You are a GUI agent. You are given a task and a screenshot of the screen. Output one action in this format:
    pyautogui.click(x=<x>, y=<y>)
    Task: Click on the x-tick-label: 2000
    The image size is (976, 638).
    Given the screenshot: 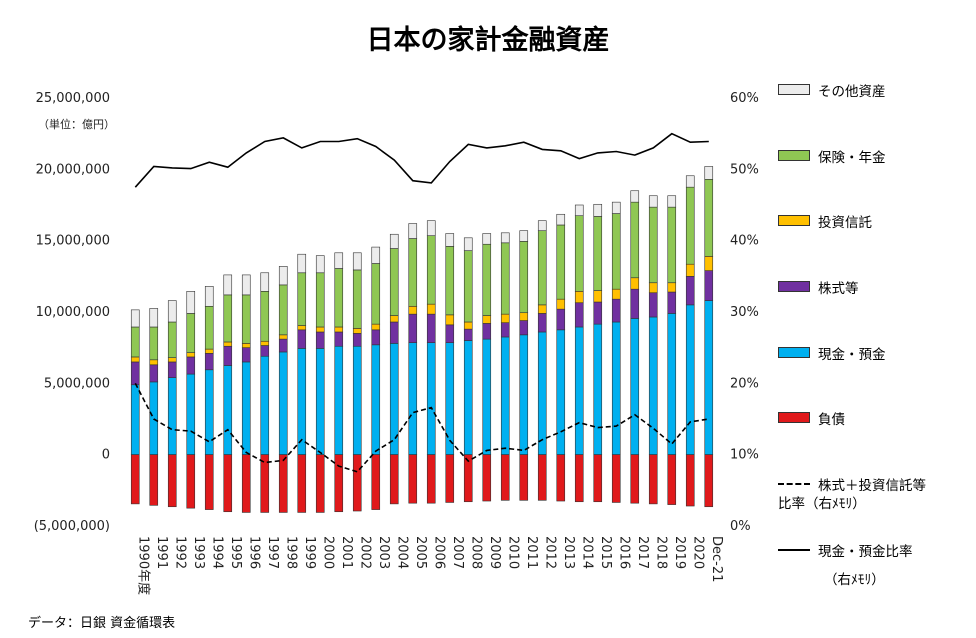 What is the action you would take?
    pyautogui.click(x=327, y=552)
    